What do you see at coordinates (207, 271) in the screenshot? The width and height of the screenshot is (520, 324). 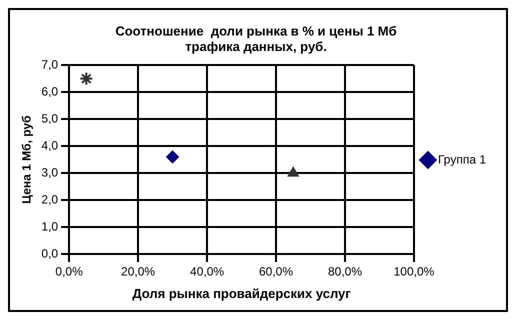 I see `x-tick-label: 40,0%` at bounding box center [207, 271].